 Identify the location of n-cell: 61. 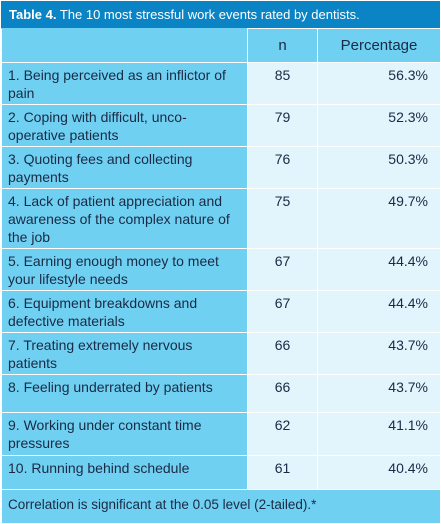
(282, 472).